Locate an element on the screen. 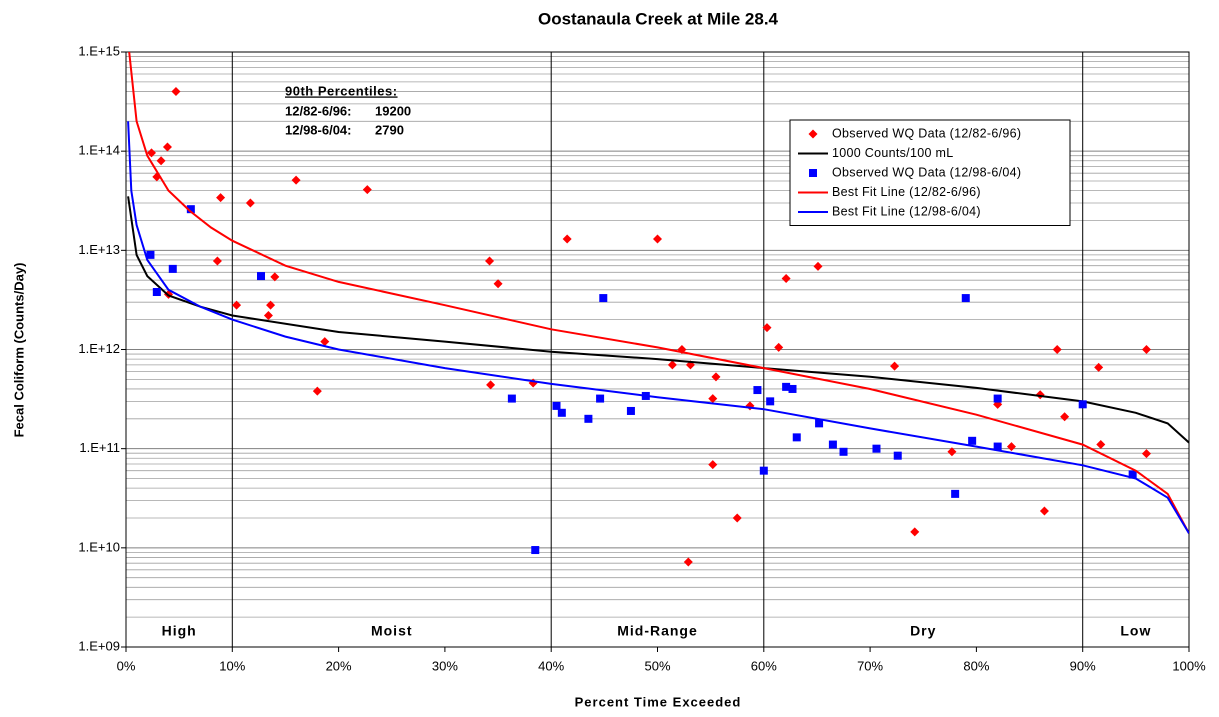 This screenshot has height=717, width=1219. annotation-title: 90th Percentiles: is located at coordinates (341, 90).